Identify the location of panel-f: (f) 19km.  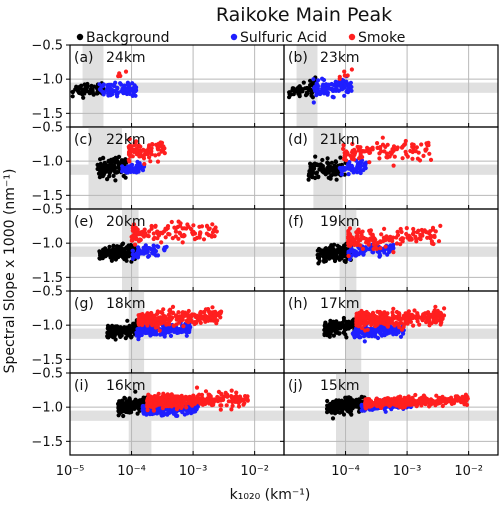
(389, 250).